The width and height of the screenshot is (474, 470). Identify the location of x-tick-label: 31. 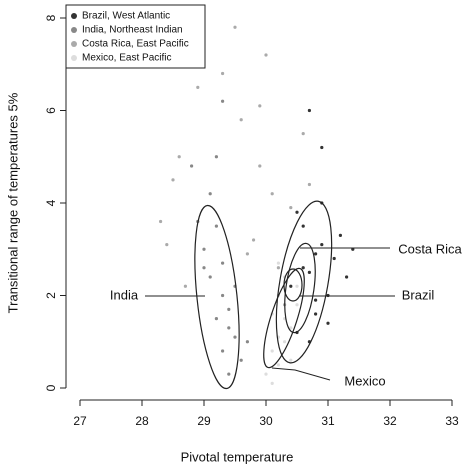
(328, 421).